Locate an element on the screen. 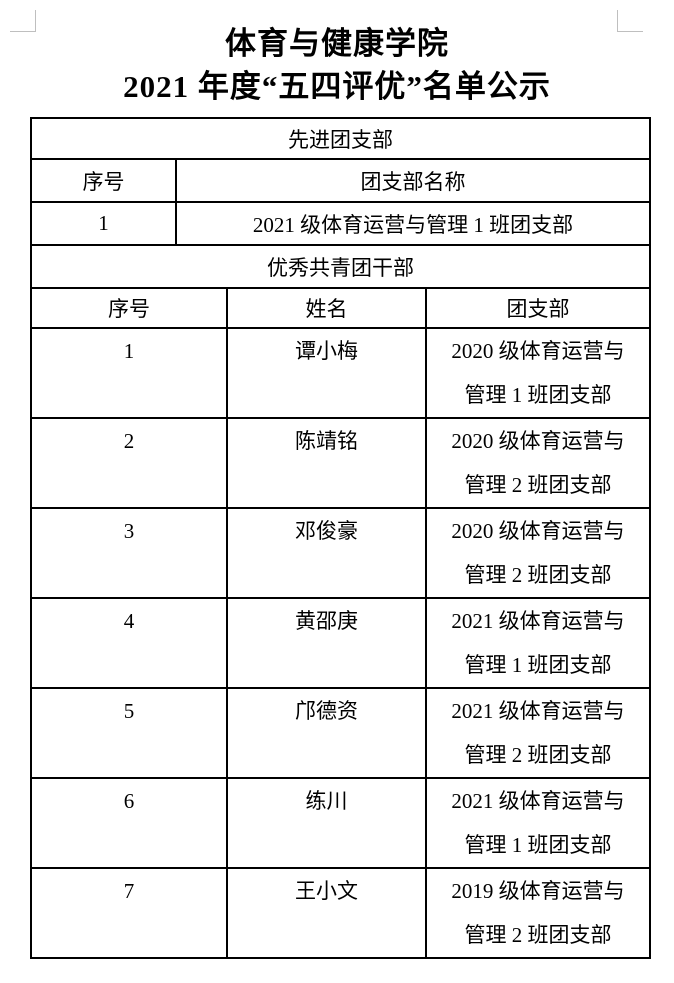 The width and height of the screenshot is (674, 983). margin-corner-mark-right is located at coordinates (630, 21).